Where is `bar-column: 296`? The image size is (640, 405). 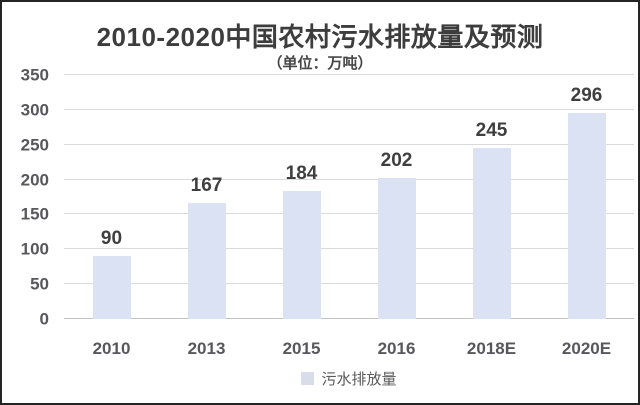 bar-column: 296 is located at coordinates (586, 197).